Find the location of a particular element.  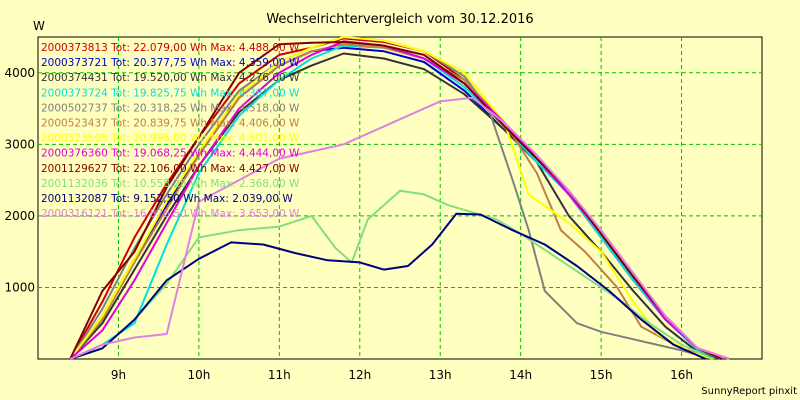

y-tick-label: 1000 is located at coordinates (19, 287).